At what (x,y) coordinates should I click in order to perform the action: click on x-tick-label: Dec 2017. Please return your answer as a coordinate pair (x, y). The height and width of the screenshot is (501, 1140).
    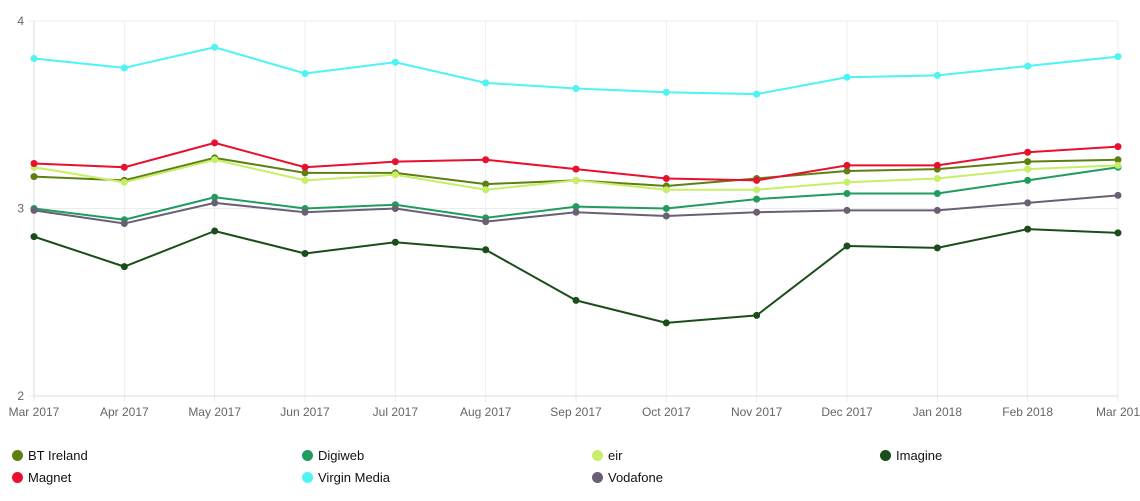
    Looking at the image, I should click on (847, 412).